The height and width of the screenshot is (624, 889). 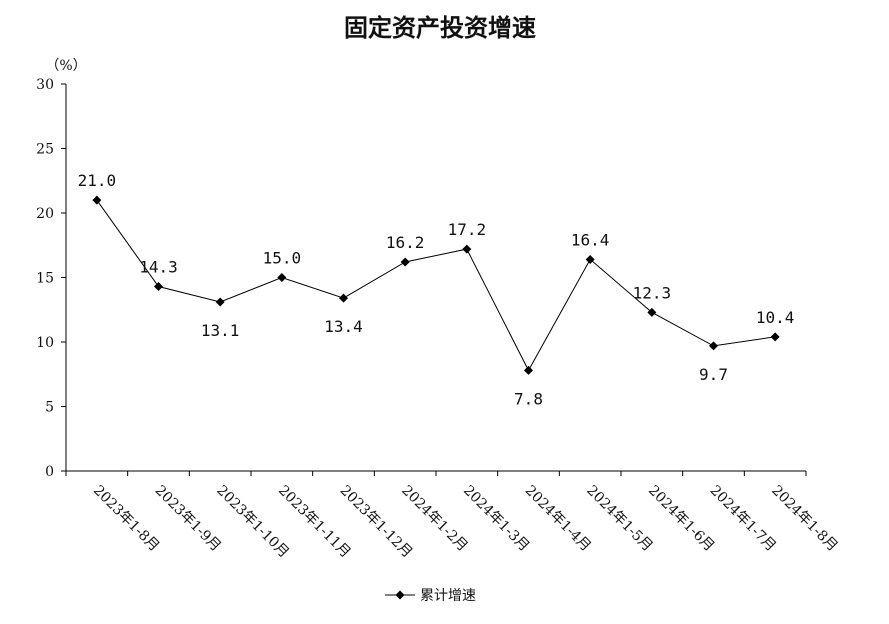 I want to click on data-label: 9.7, so click(x=713, y=374).